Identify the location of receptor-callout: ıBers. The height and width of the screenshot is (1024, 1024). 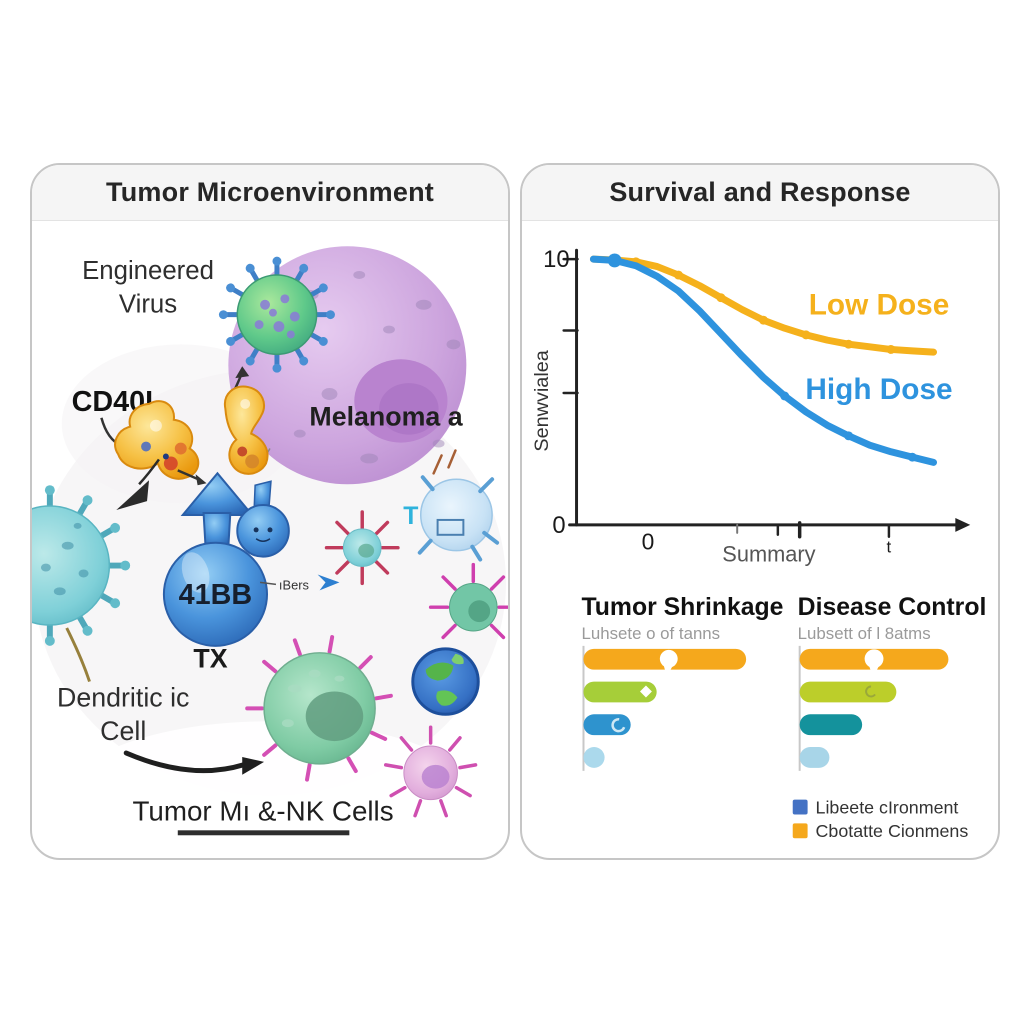
(299, 583).